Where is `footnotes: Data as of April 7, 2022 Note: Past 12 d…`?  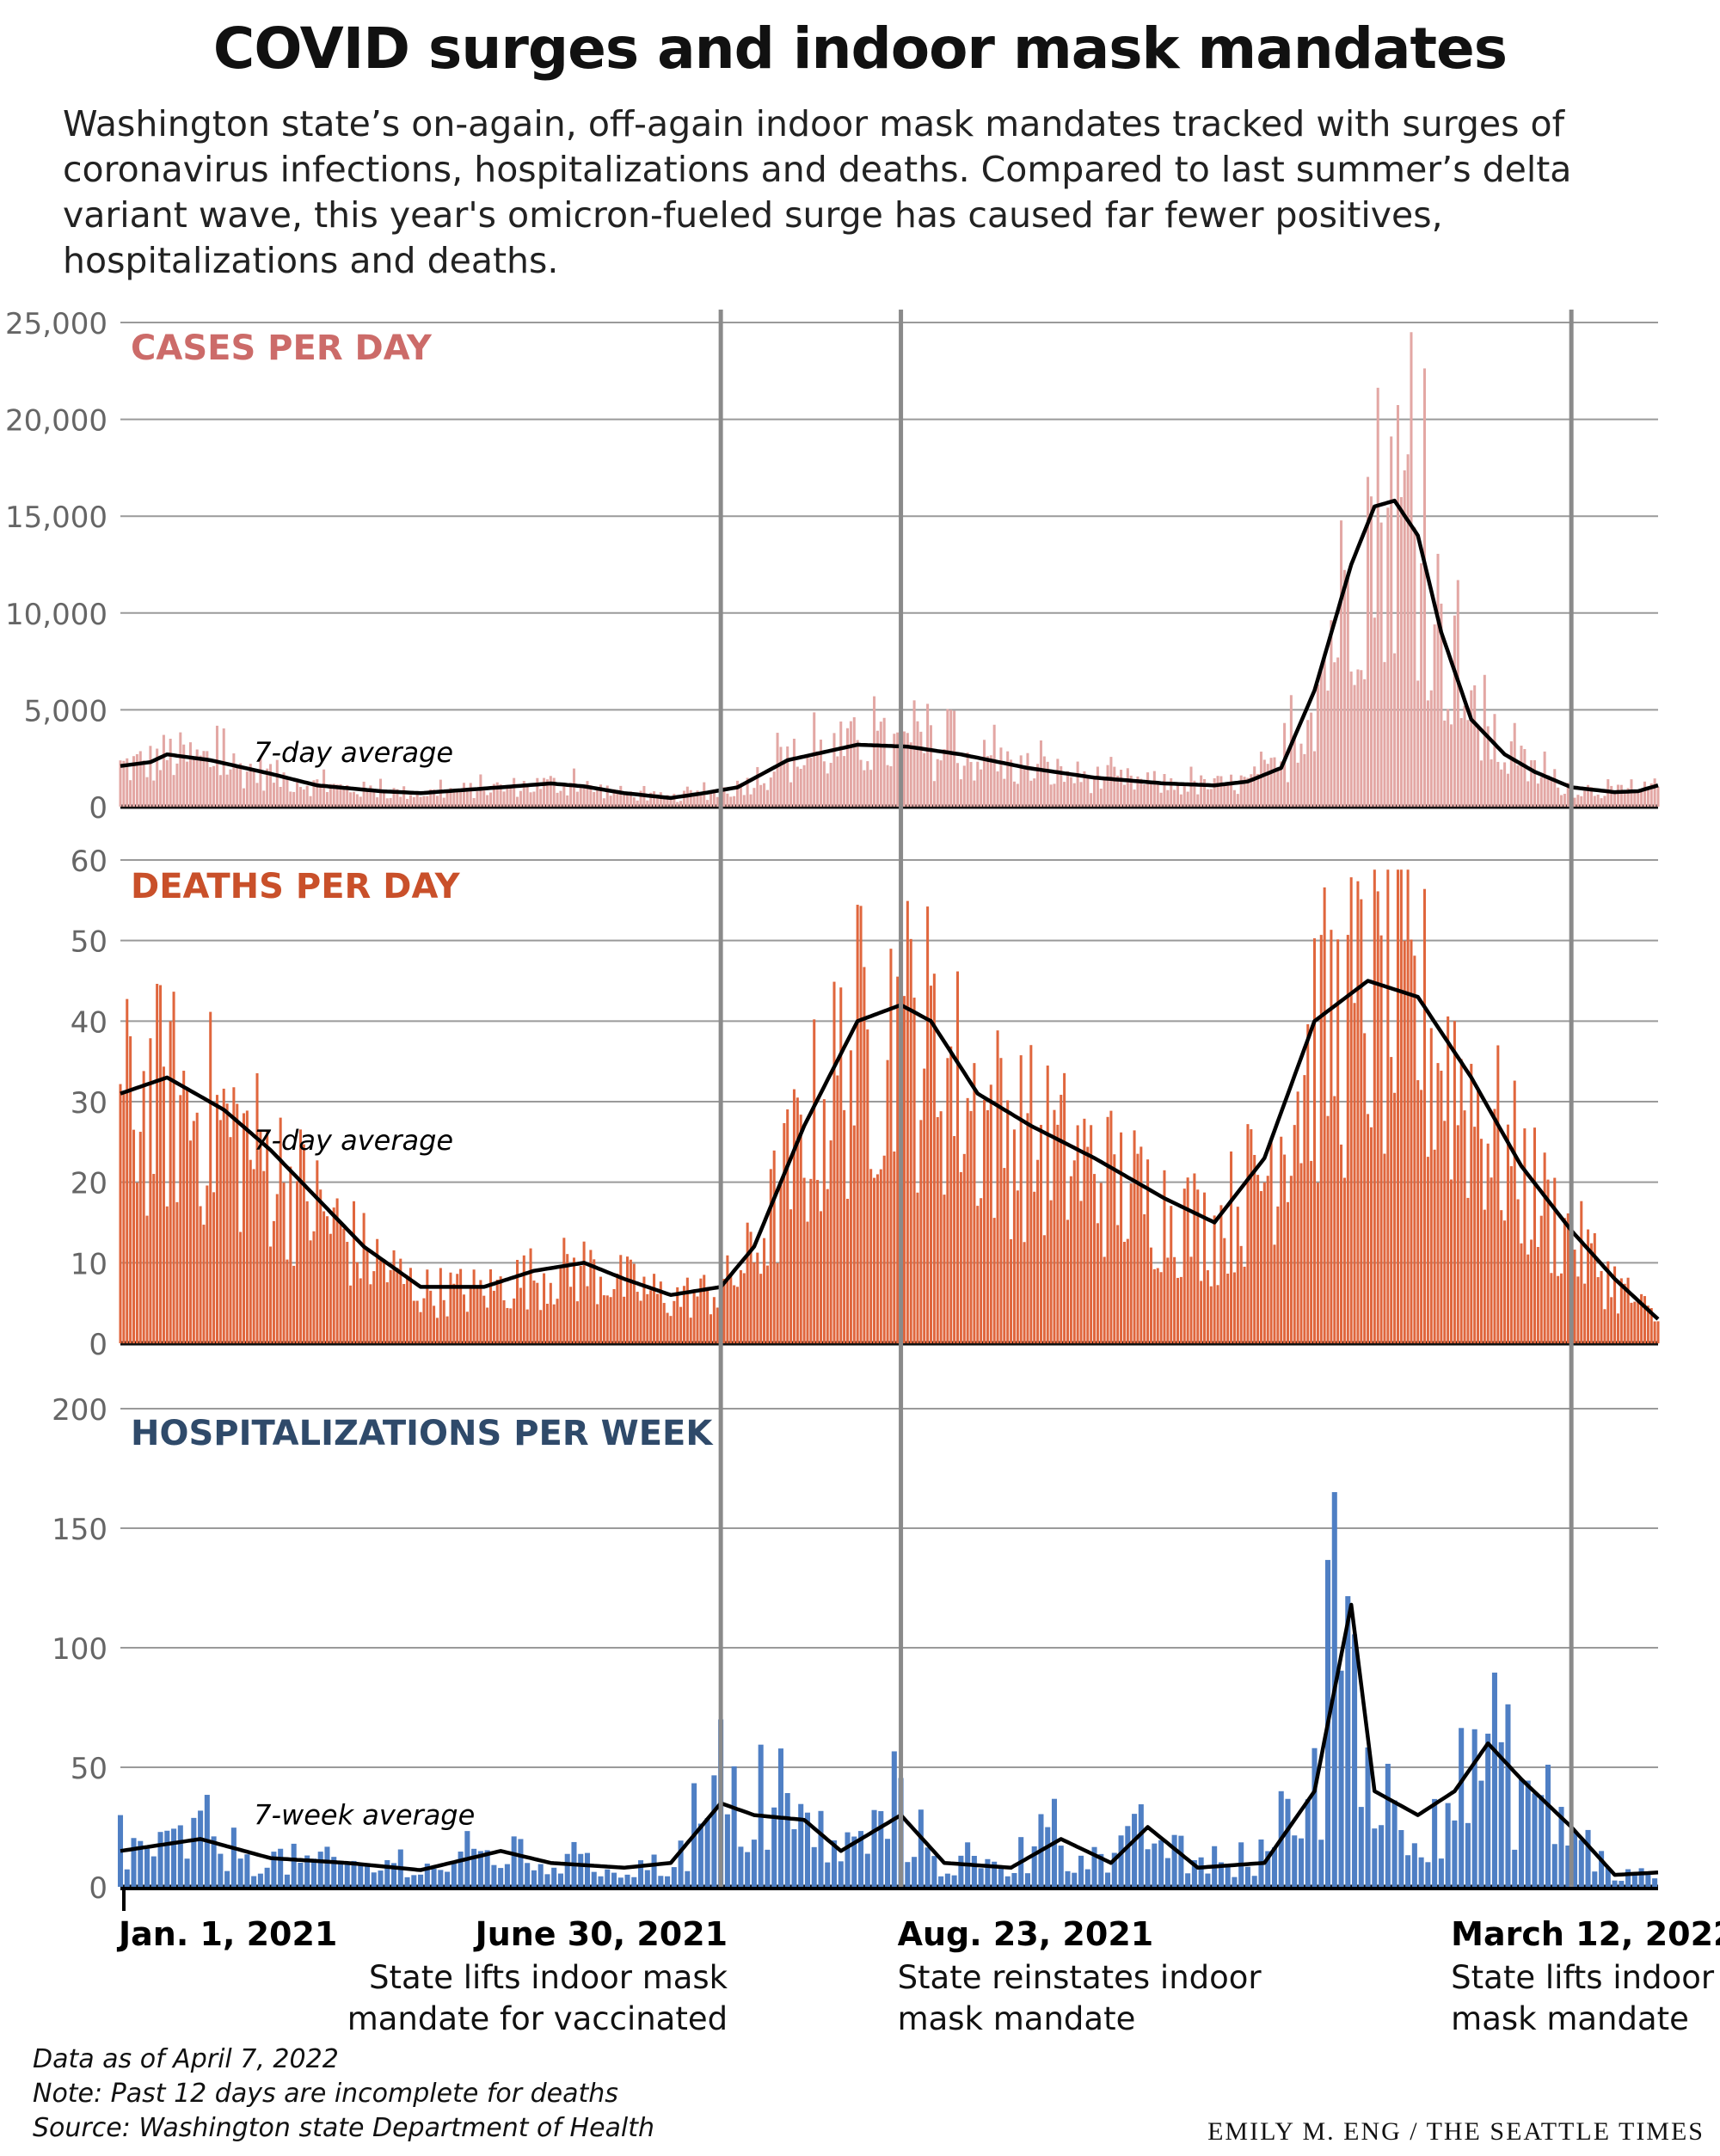 footnotes: Data as of April 7, 2022 Note: Past 12 d… is located at coordinates (343, 2094).